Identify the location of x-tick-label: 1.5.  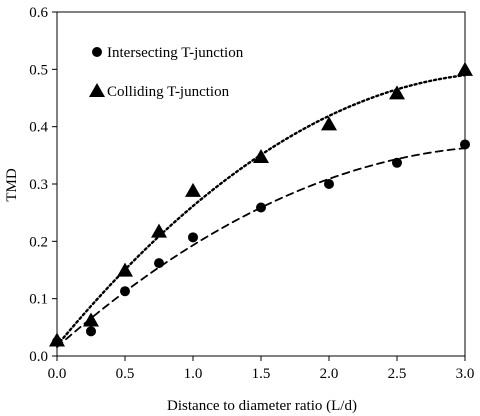
(261, 374).